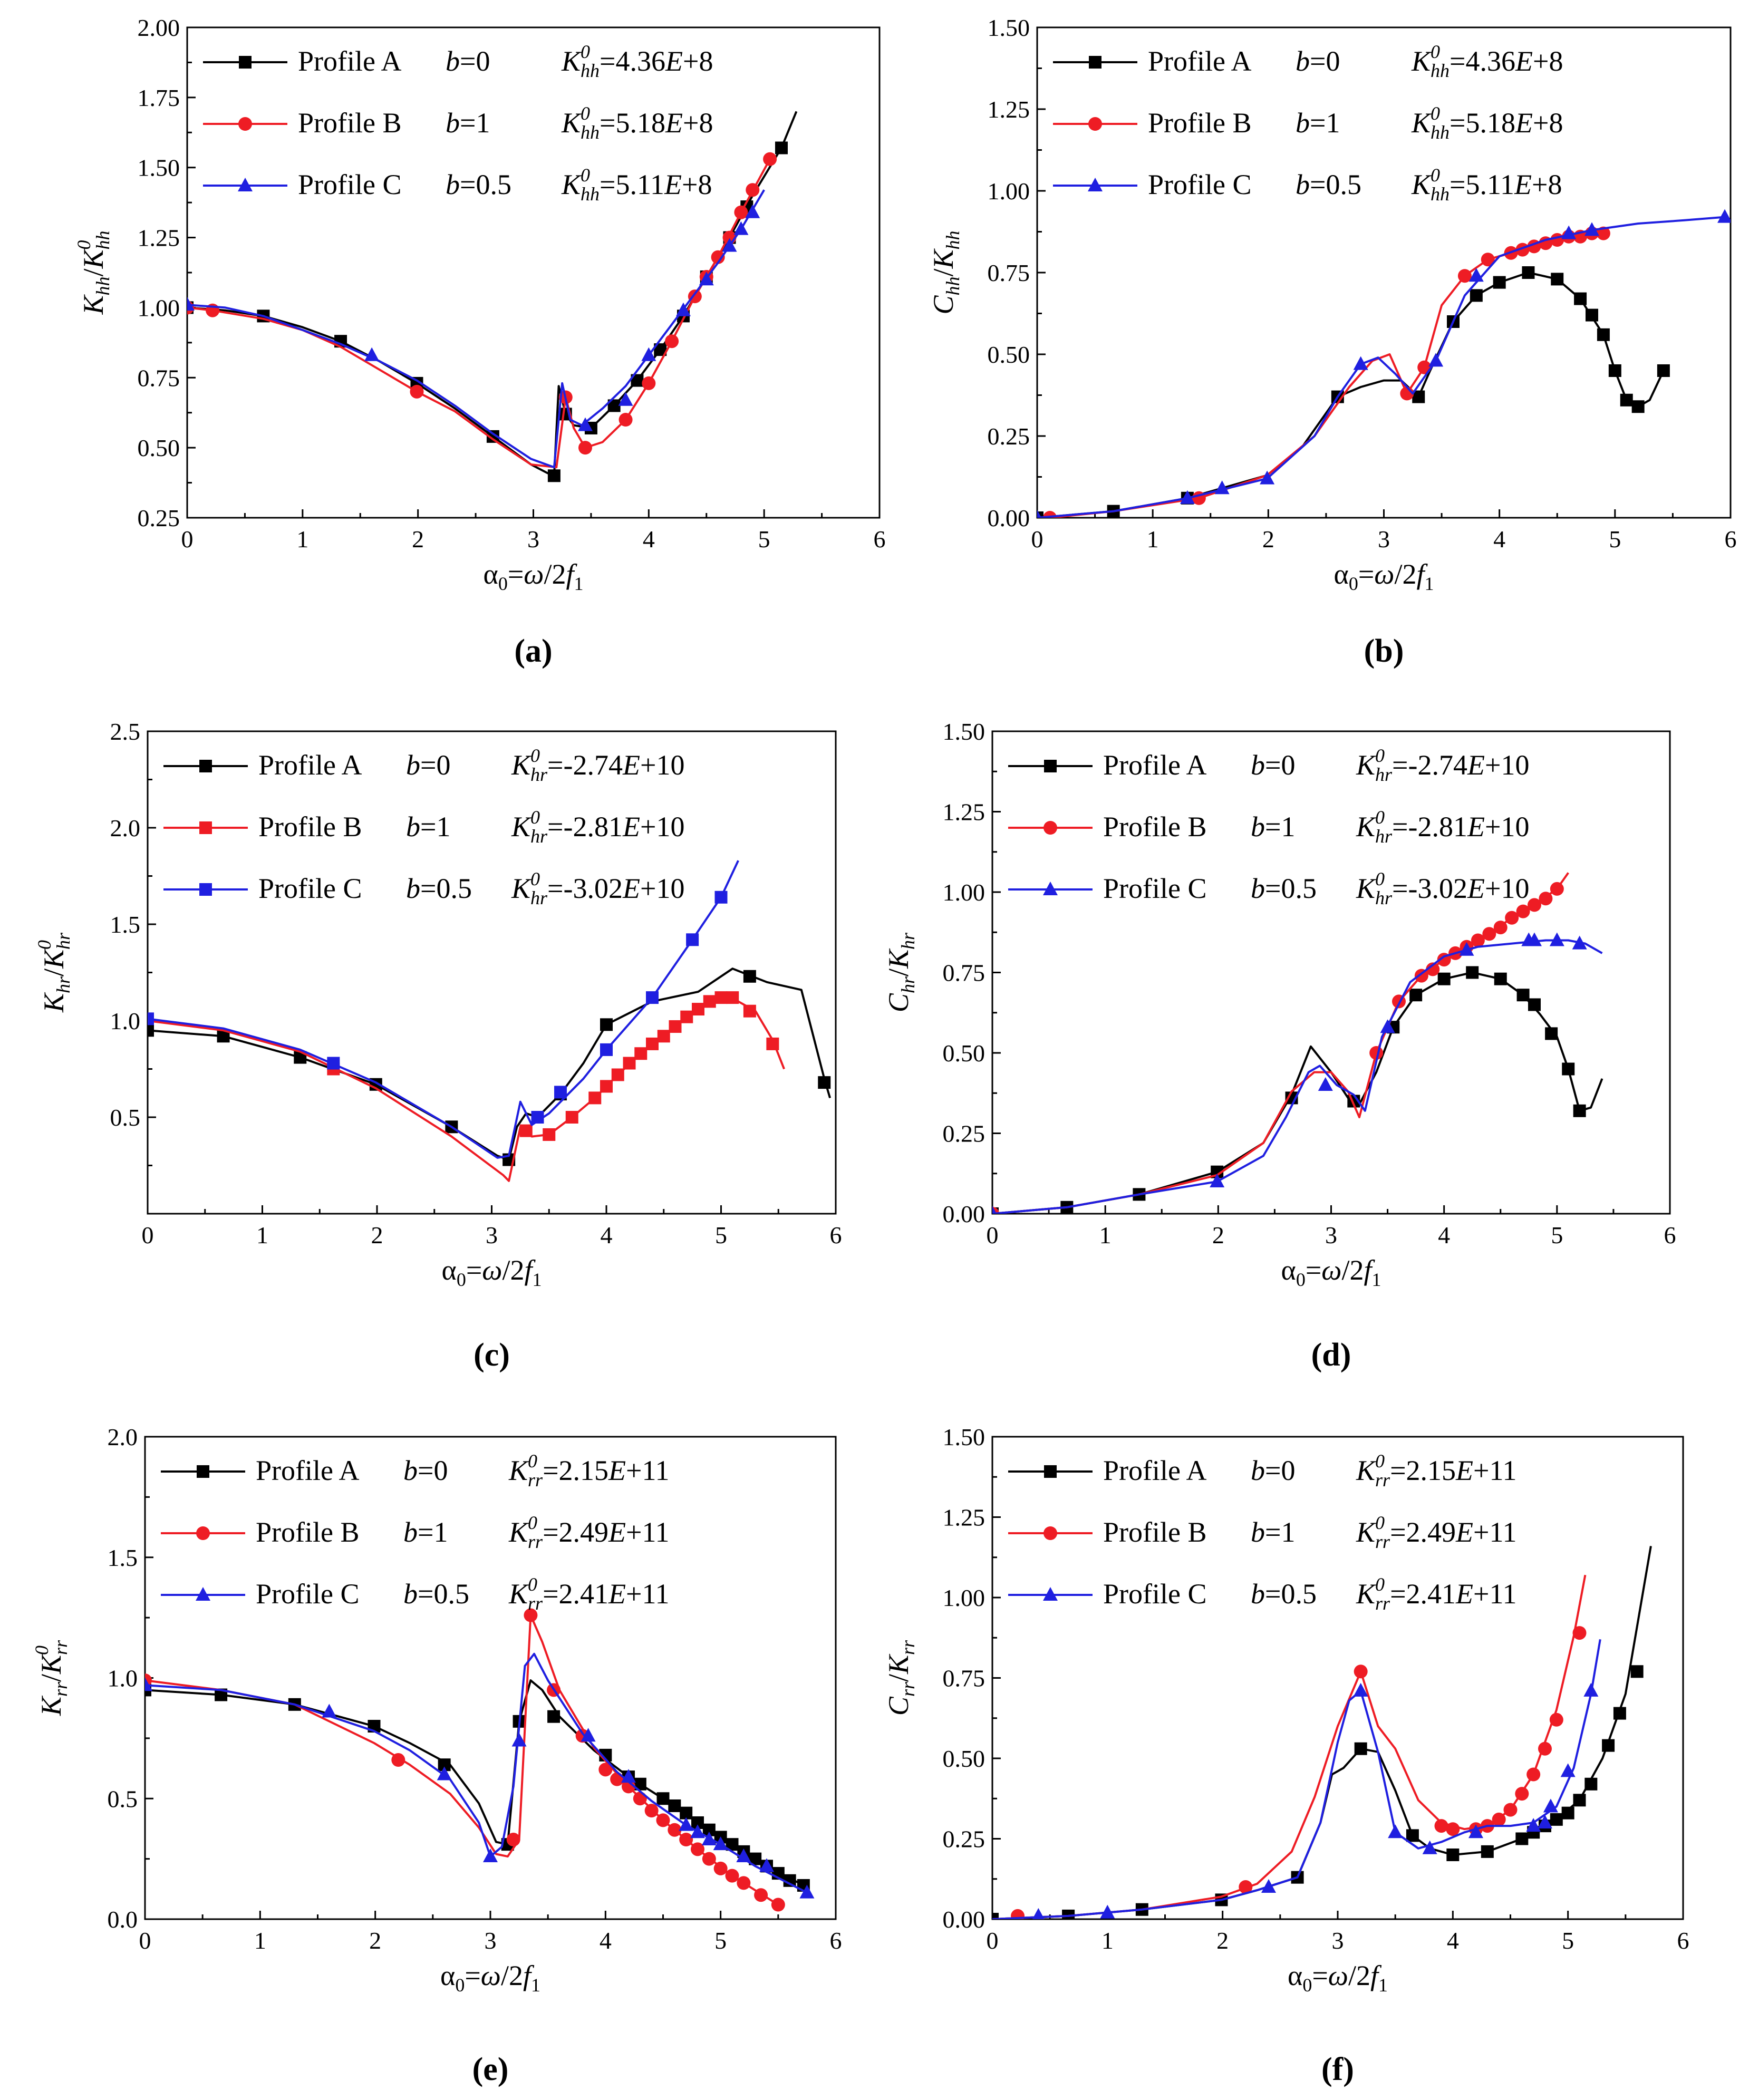 The height and width of the screenshot is (2100, 1749). I want to click on panel-caption: (f), so click(1337, 2069).